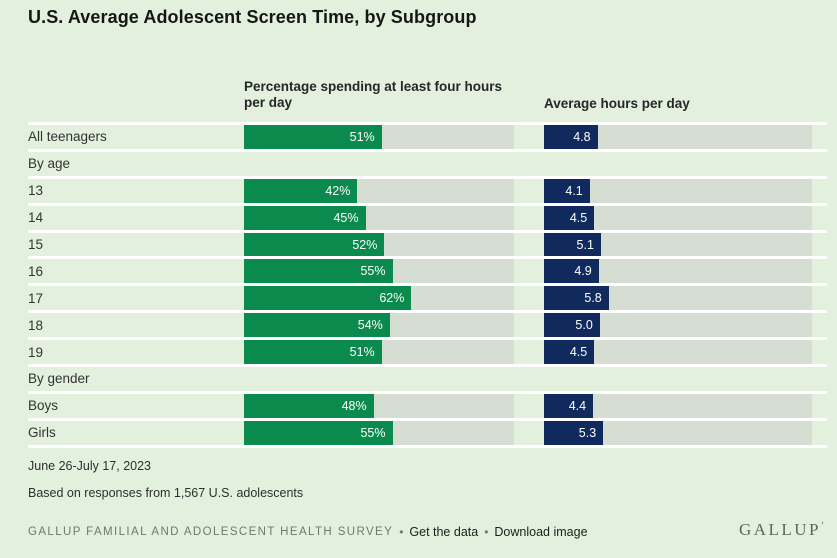 The width and height of the screenshot is (837, 558). I want to click on row-label: All teenagers, so click(67, 137).